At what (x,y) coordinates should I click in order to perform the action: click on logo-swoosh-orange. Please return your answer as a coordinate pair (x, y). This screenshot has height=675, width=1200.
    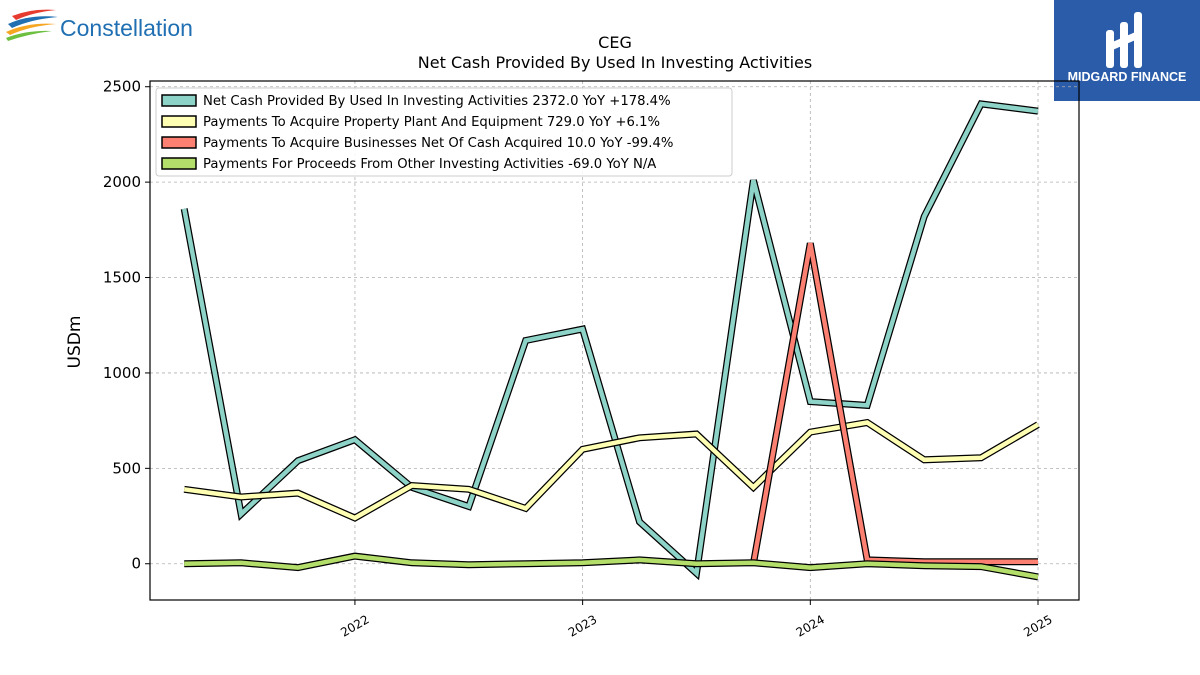
    Looking at the image, I should click on (31, 29).